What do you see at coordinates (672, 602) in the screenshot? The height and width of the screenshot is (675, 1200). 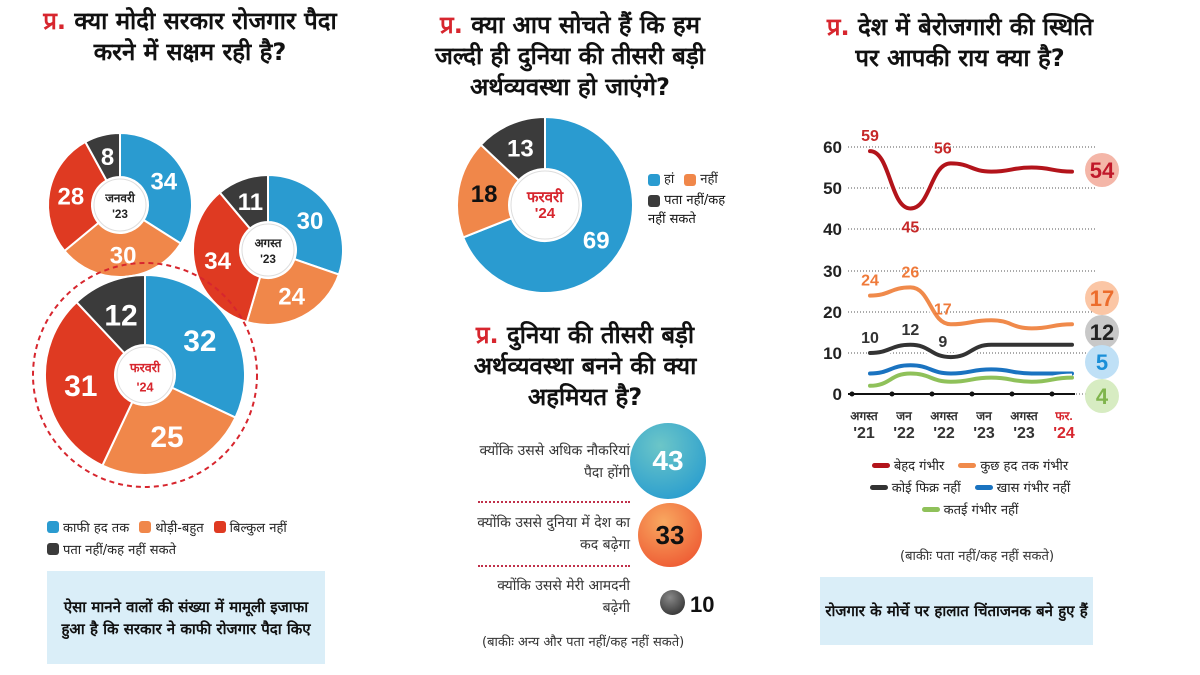 I see `bubble-dot` at bounding box center [672, 602].